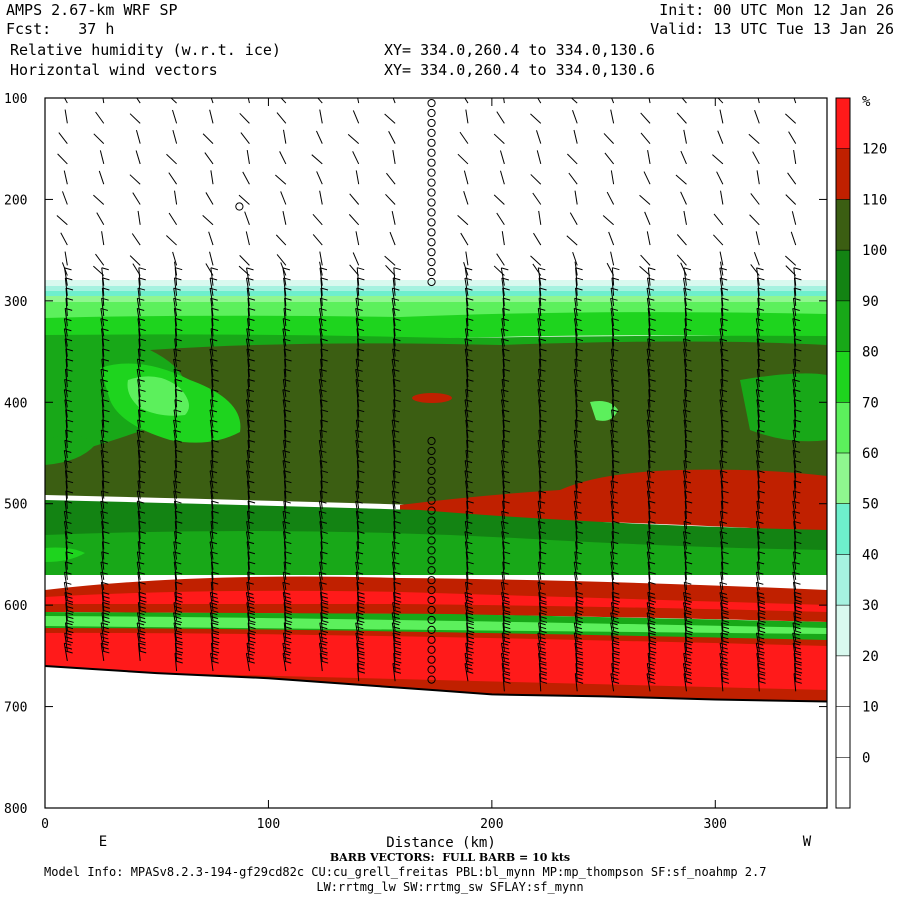 Image resolution: width=900 pixels, height=900 pixels. I want to click on x-tick-label: 300, so click(715, 824).